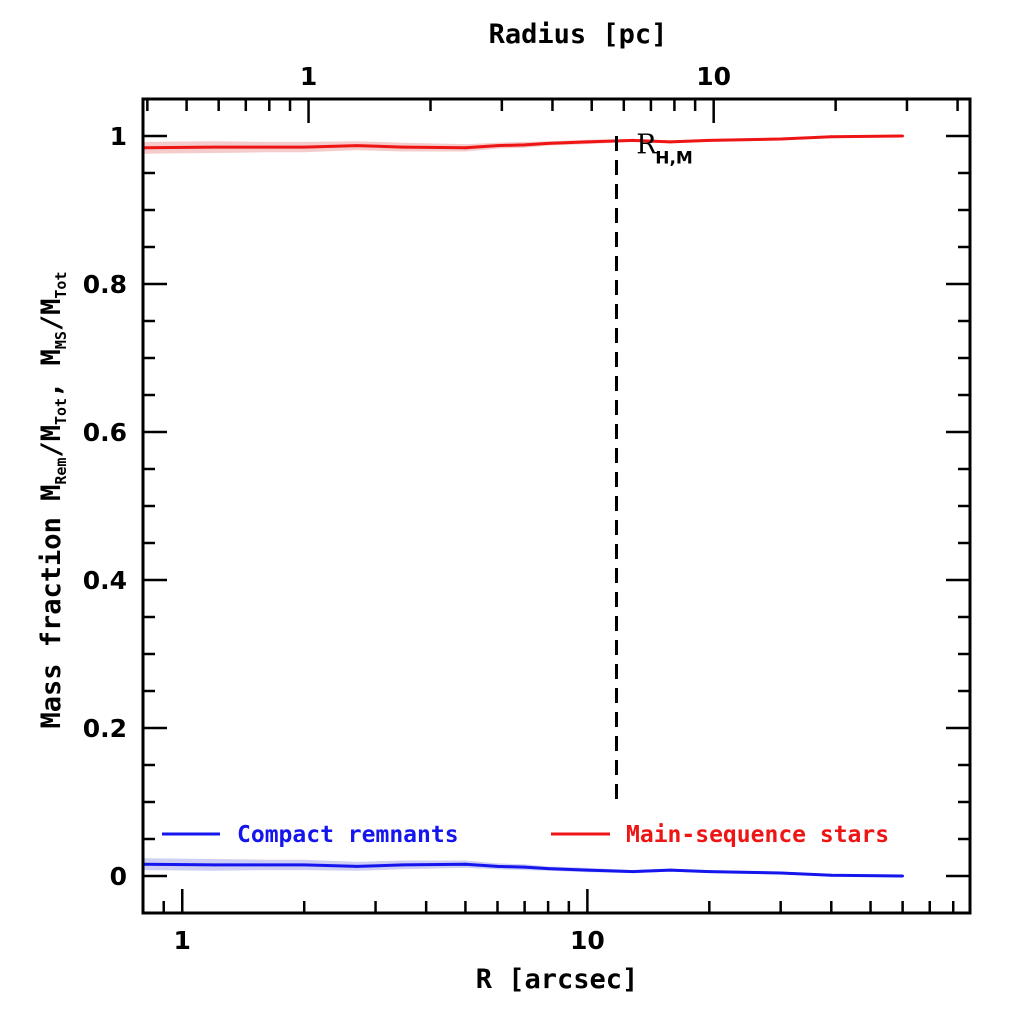 The image size is (1024, 1024). What do you see at coordinates (674, 158) in the screenshot?
I see `annotation-subscript: H,M` at bounding box center [674, 158].